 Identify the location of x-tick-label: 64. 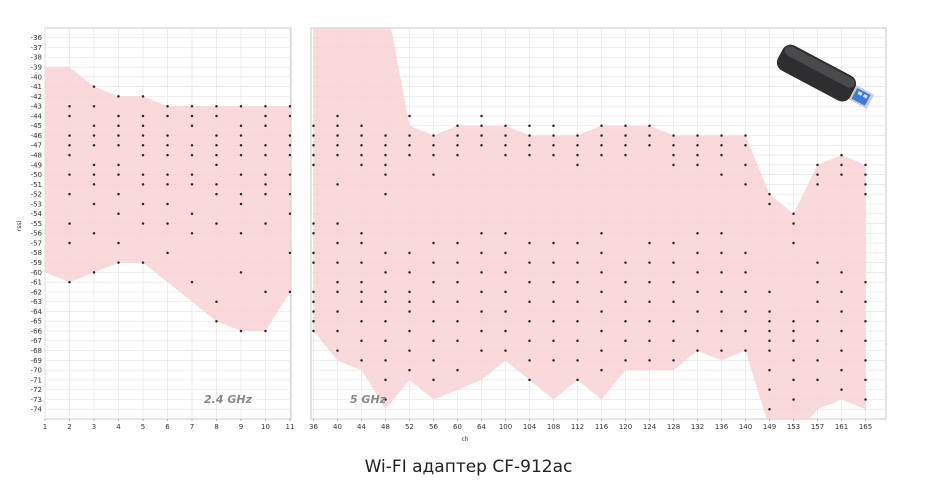
(481, 427).